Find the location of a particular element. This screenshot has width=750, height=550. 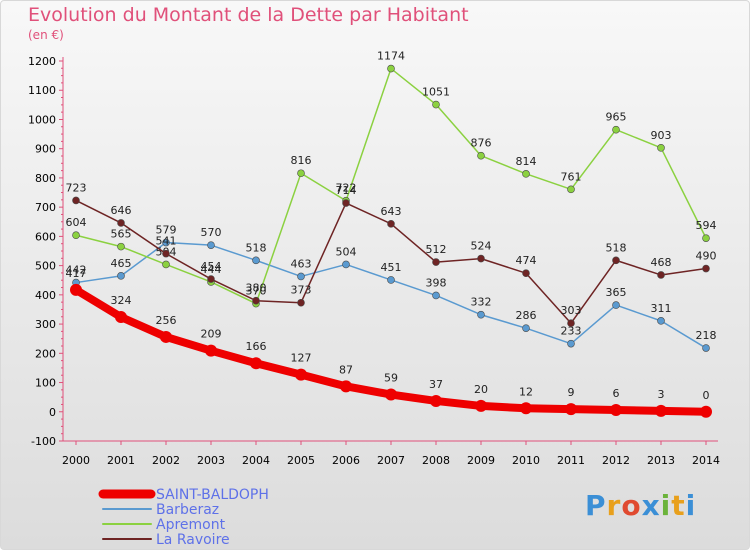

y-tick-label: 900 is located at coordinates (45, 149).